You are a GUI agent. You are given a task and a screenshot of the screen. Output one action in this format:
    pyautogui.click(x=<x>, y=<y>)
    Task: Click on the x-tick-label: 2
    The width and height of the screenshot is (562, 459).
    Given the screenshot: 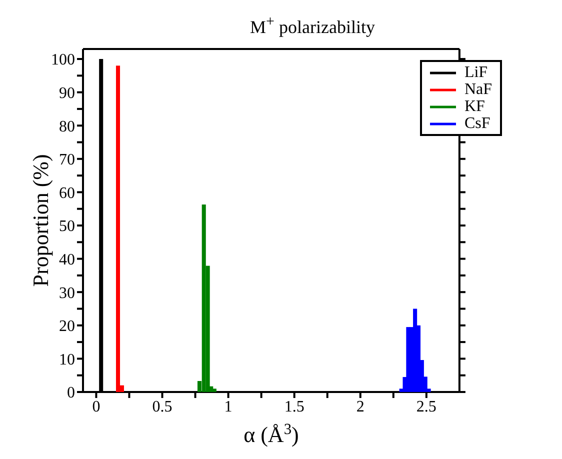 What is the action you would take?
    pyautogui.click(x=360, y=407)
    